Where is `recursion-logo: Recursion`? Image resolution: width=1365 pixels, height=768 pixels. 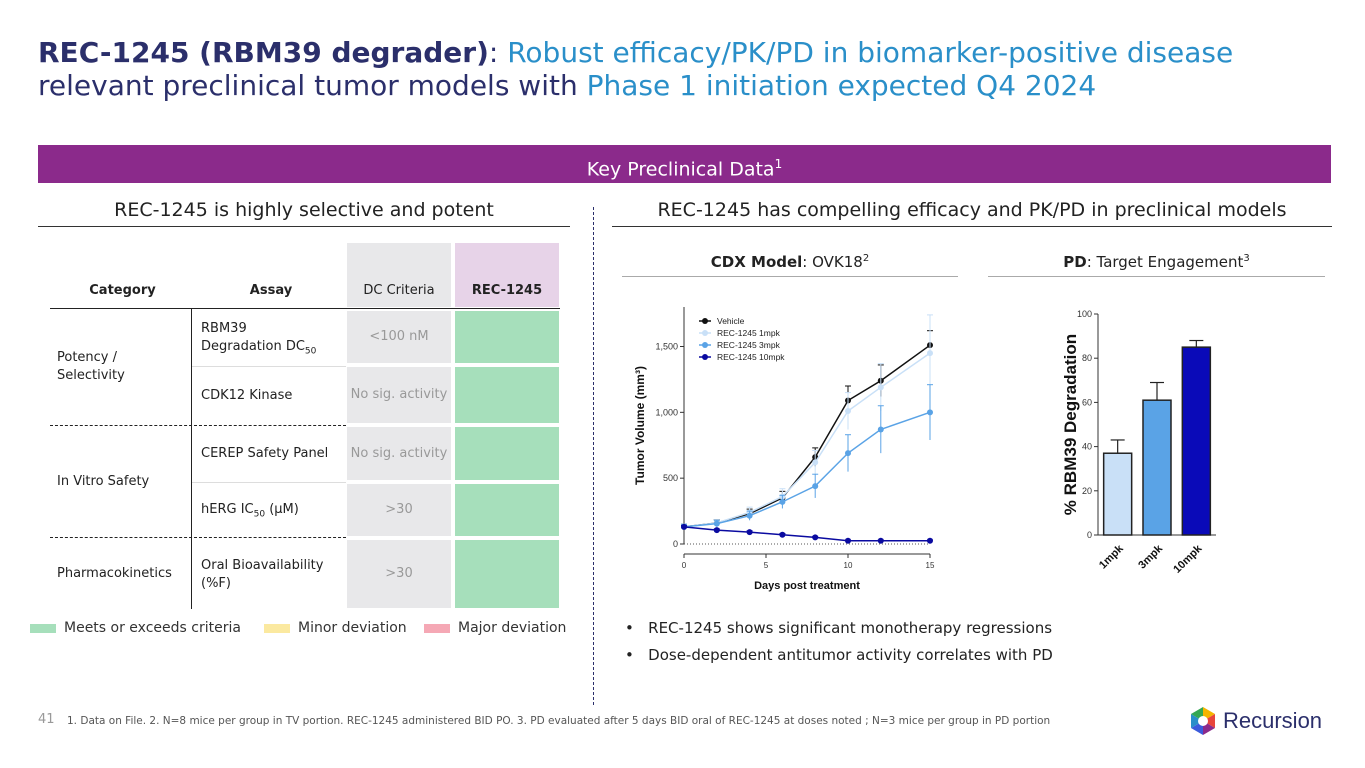 recursion-logo: Recursion is located at coordinates (1255, 721).